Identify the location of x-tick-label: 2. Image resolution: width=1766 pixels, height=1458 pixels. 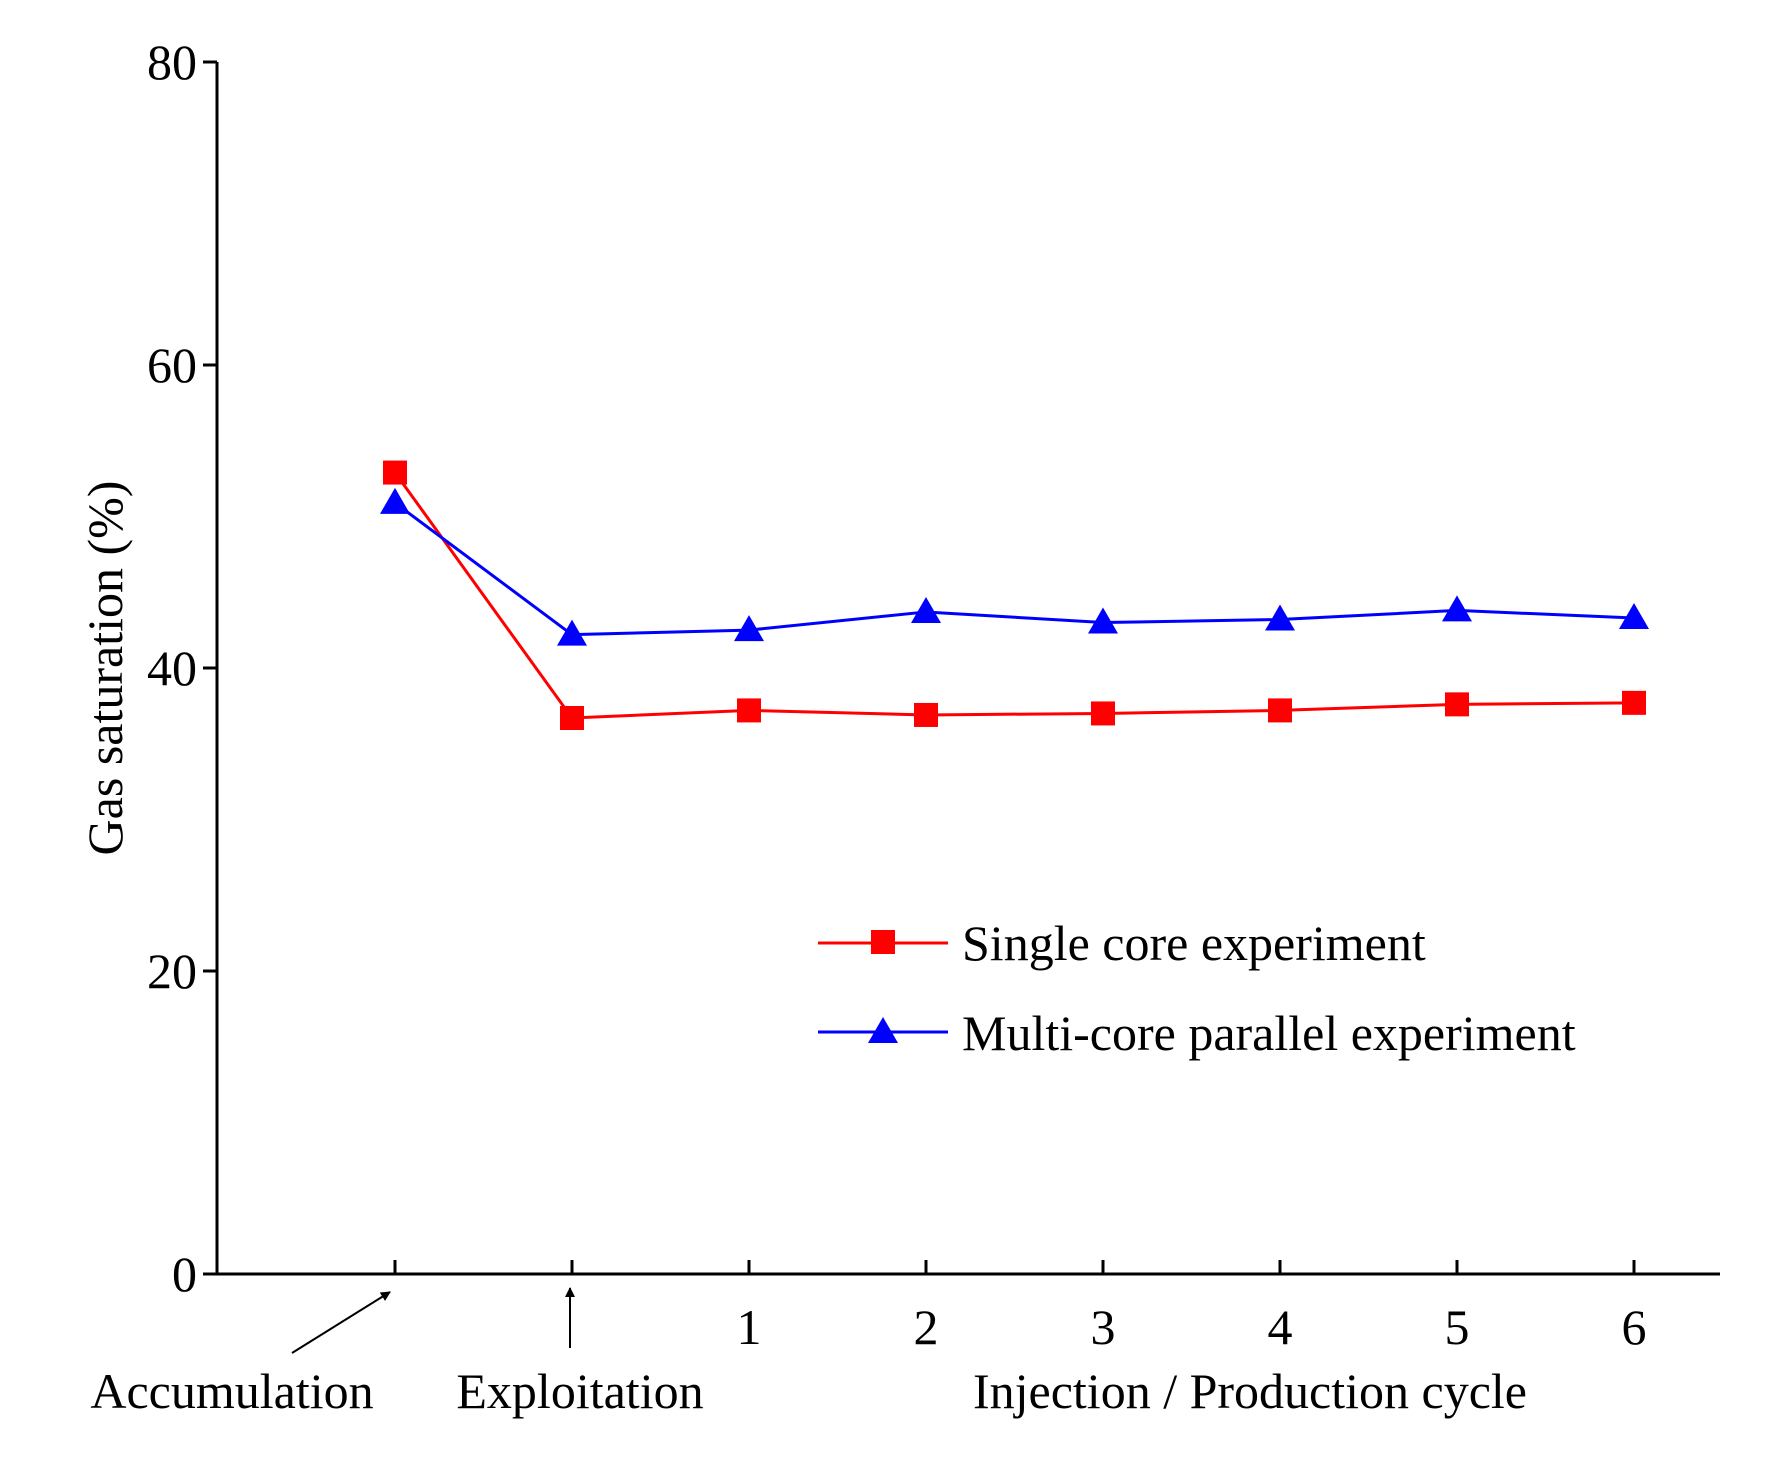
(926, 1327).